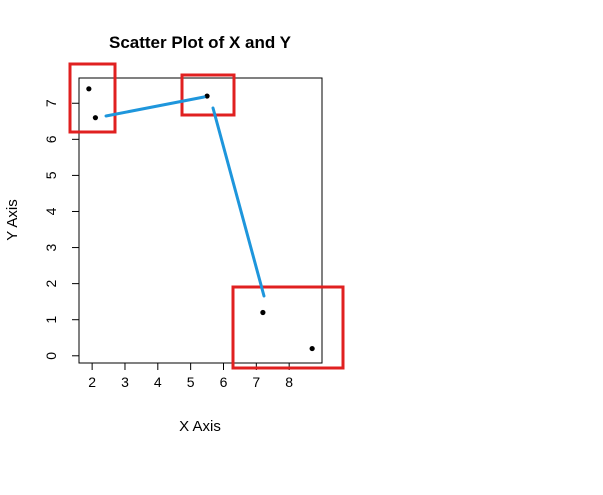 The width and height of the screenshot is (603, 495). What do you see at coordinates (288, 327) in the screenshot?
I see `highlight-box-bottom-right` at bounding box center [288, 327].